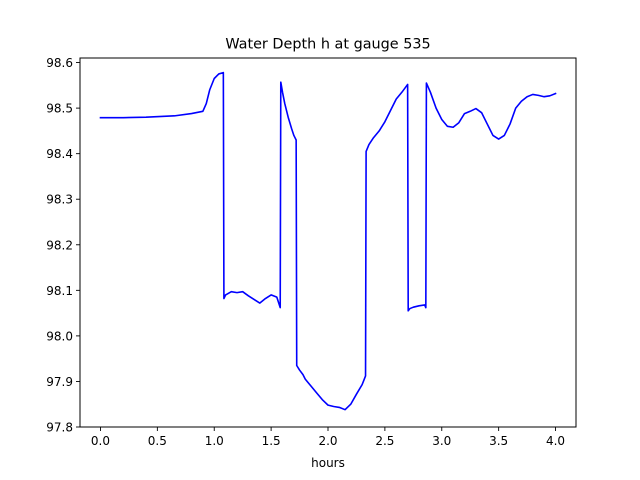  What do you see at coordinates (328, 463) in the screenshot?
I see `x-axis-label: hours` at bounding box center [328, 463].